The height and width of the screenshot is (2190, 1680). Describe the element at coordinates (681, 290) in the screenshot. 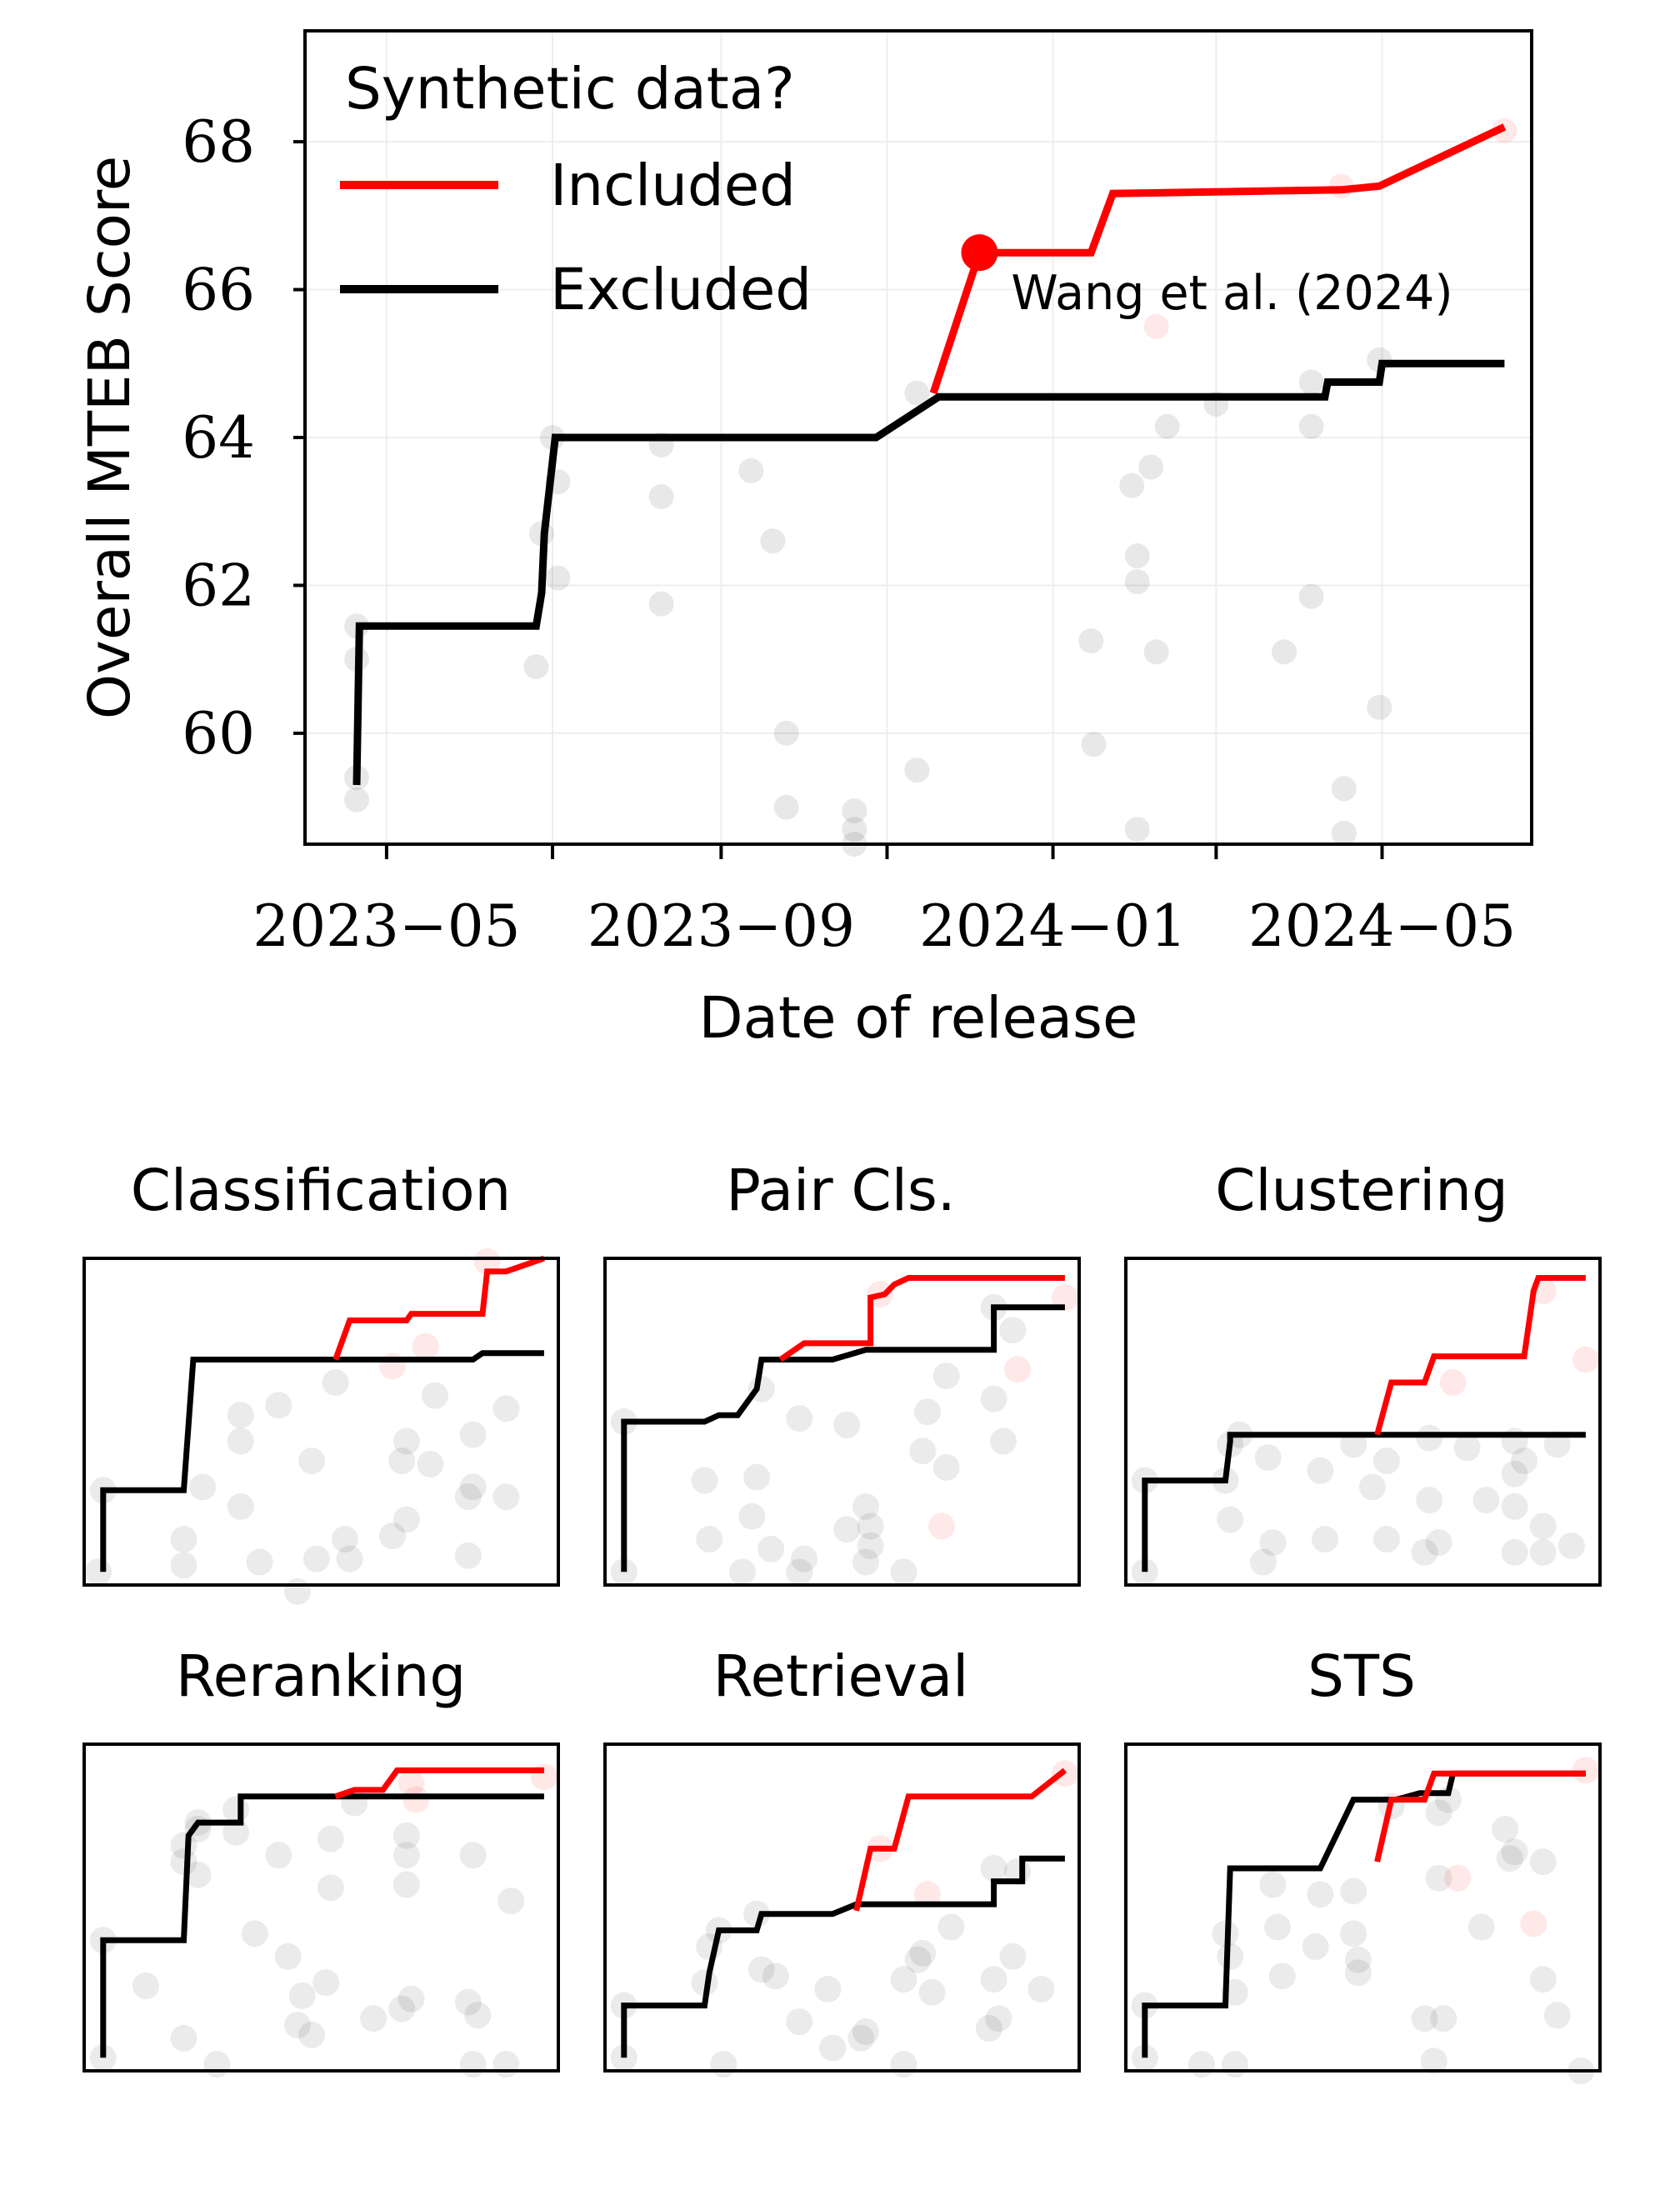

I see `legend-label-excluded: Excluded` at that location.